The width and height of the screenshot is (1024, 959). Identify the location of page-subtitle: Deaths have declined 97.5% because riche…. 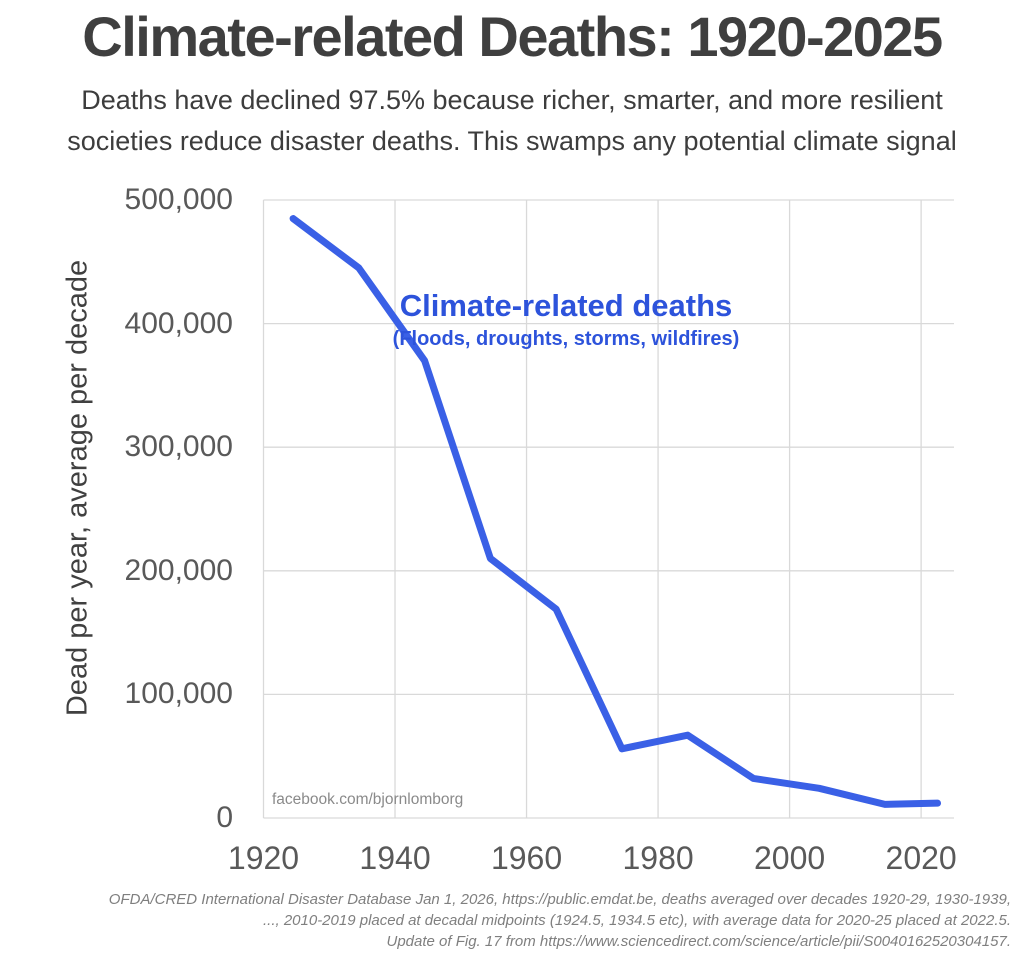
(512, 121).